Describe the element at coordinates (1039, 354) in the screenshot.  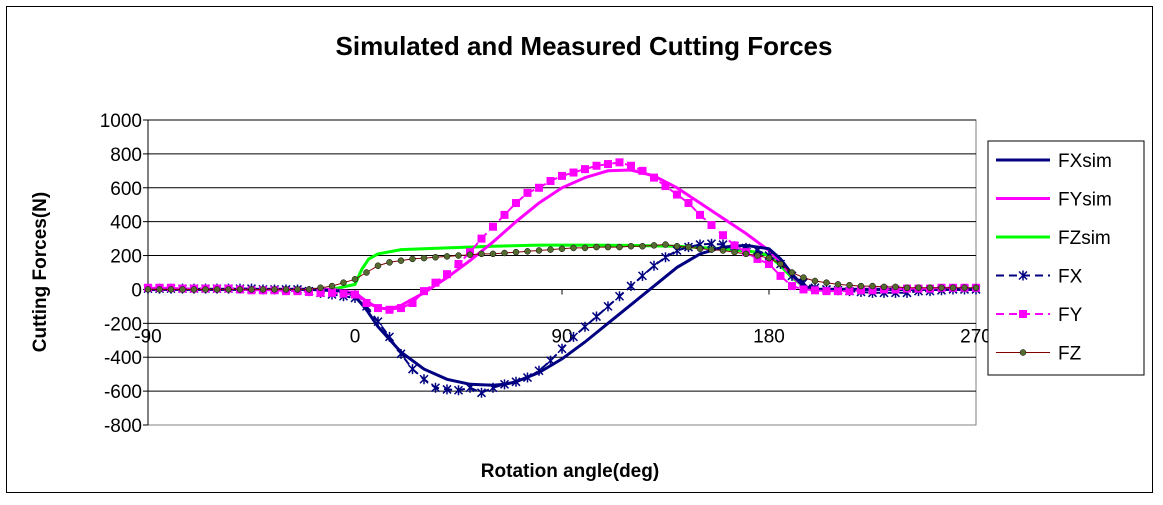
I see `legend-item: FZ` at that location.